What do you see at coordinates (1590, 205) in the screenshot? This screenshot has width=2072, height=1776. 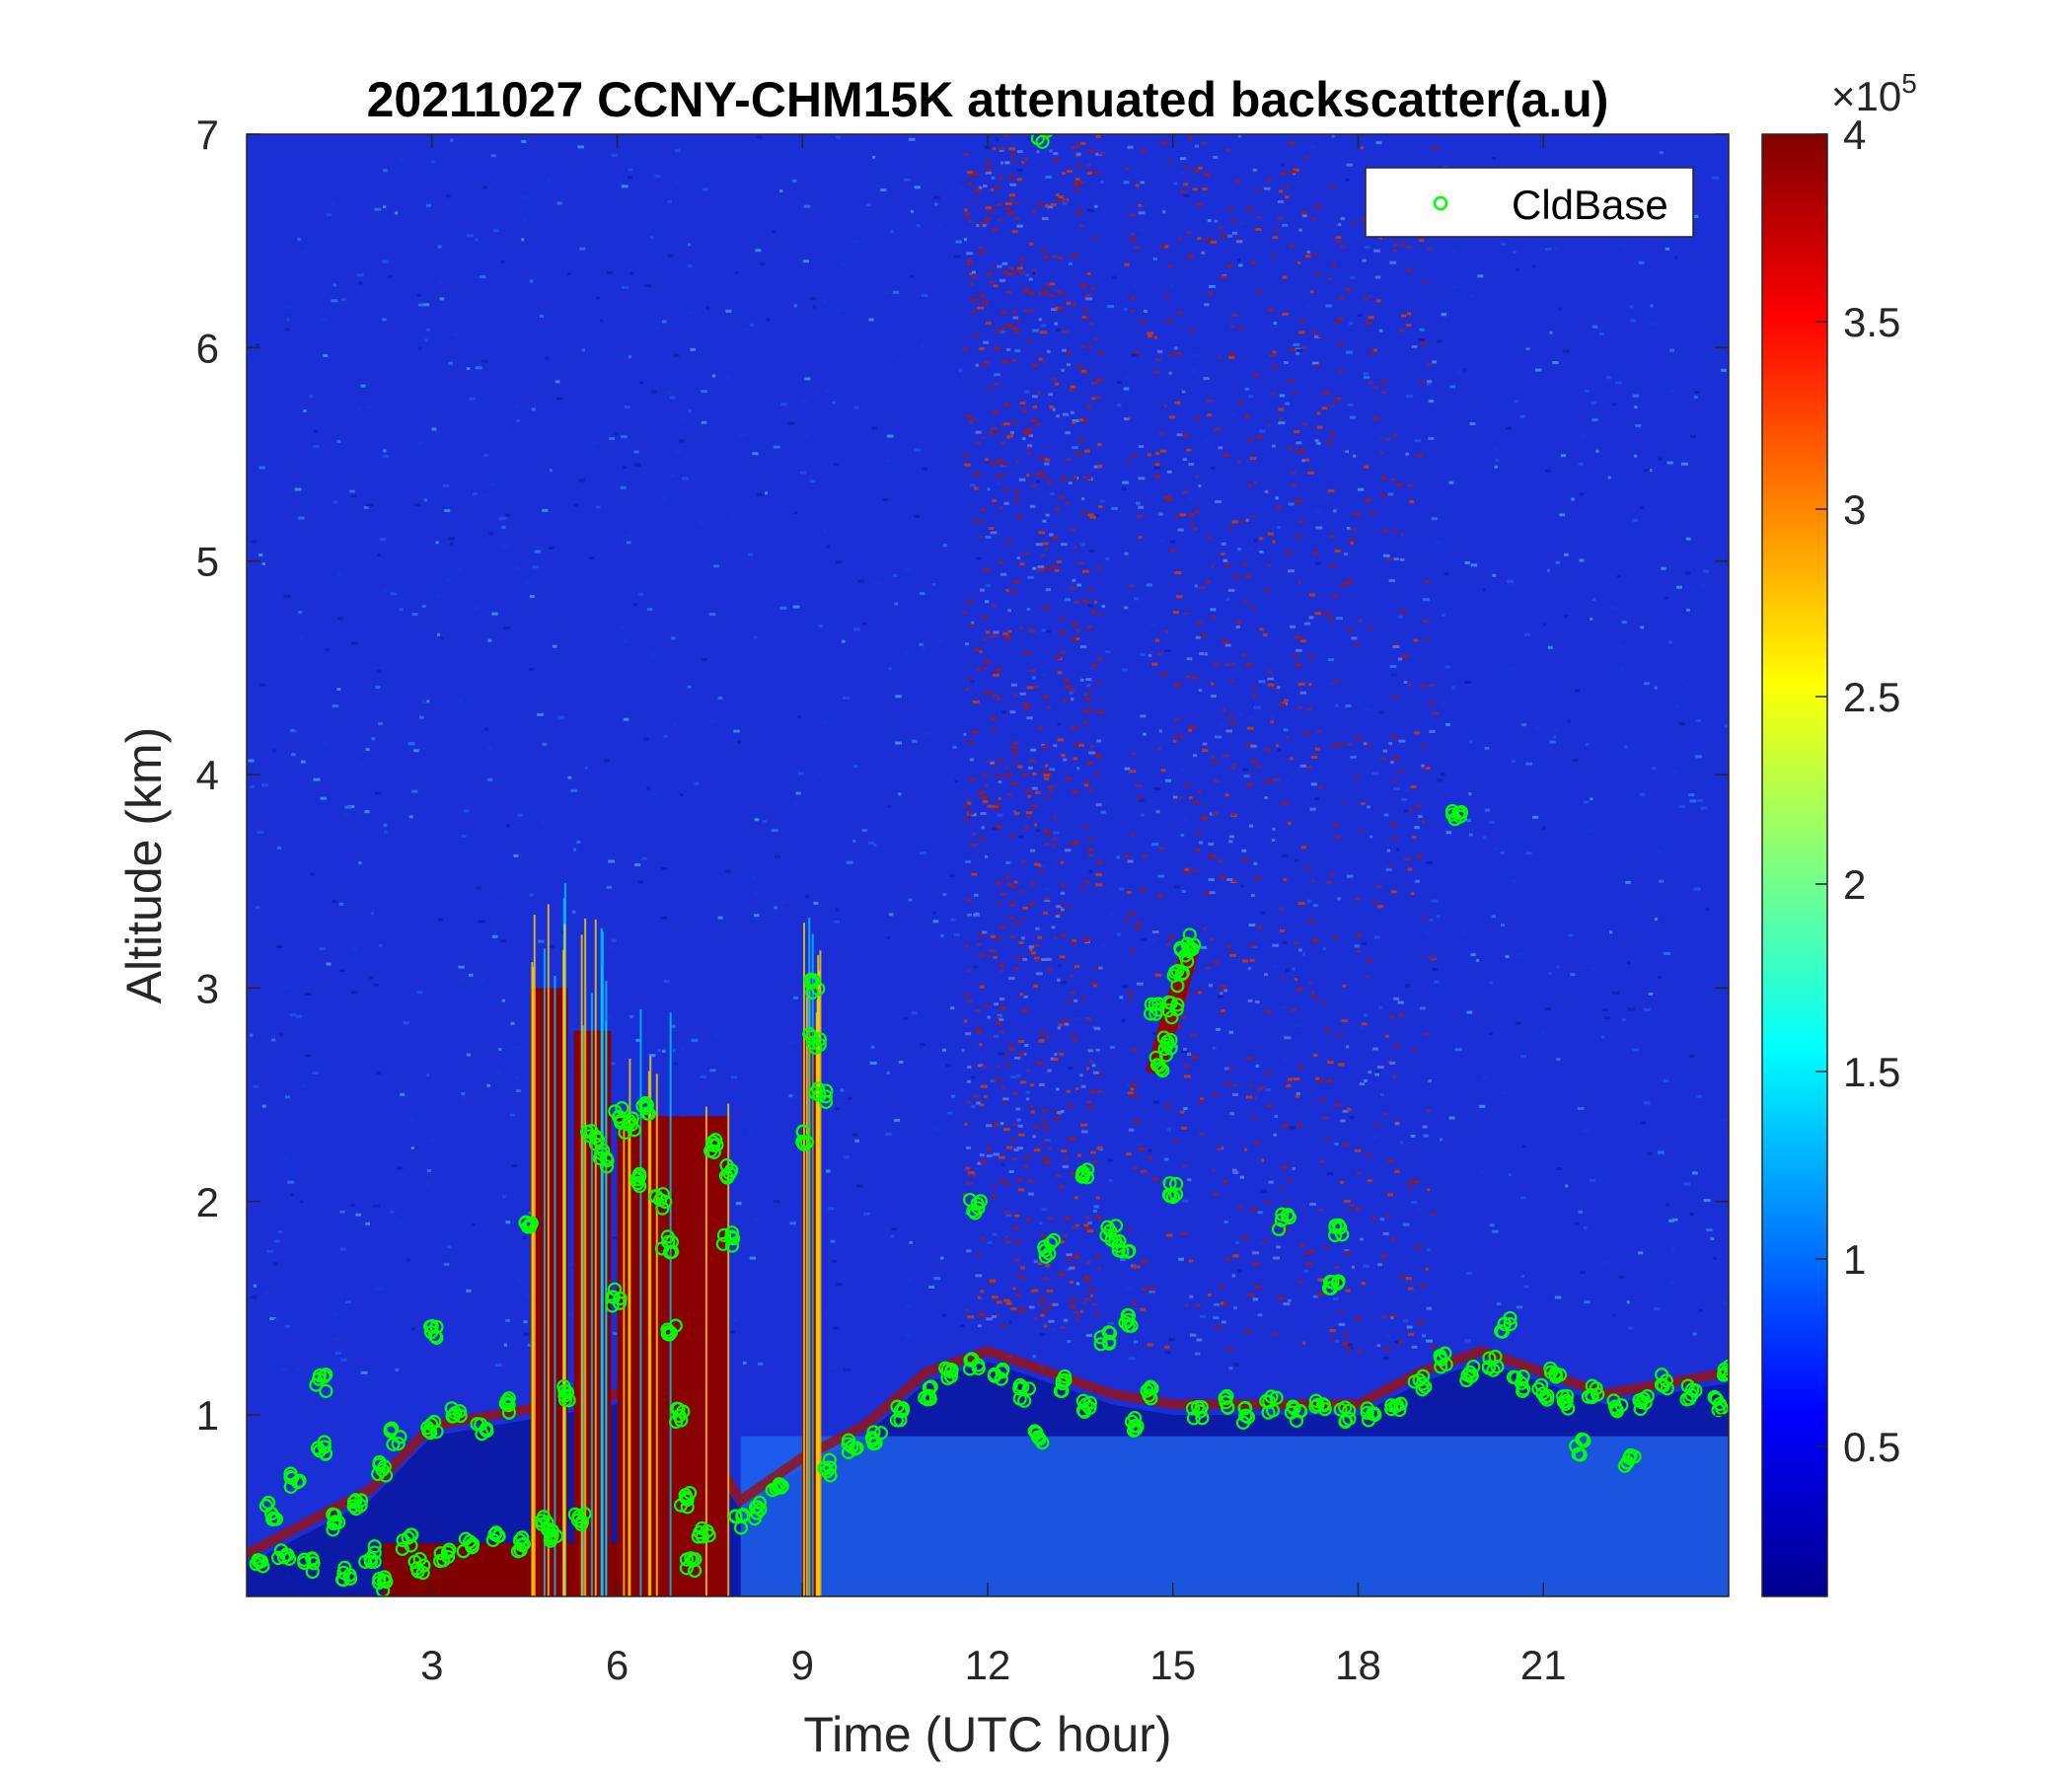 I see `legend-label: CldBase` at bounding box center [1590, 205].